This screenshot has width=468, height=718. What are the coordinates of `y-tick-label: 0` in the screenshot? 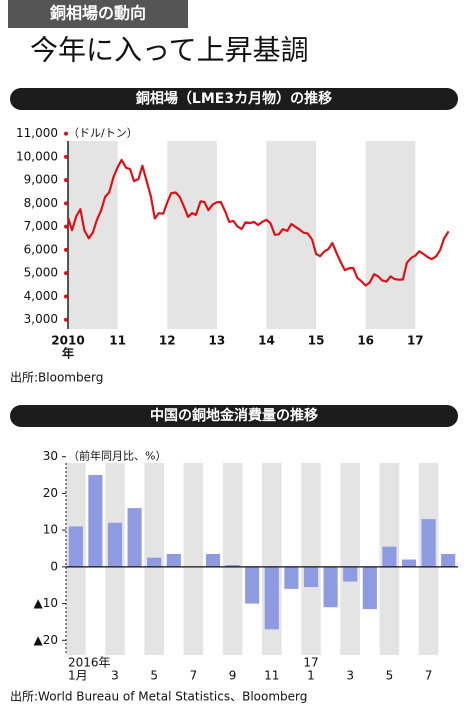 It's located at (54, 566).